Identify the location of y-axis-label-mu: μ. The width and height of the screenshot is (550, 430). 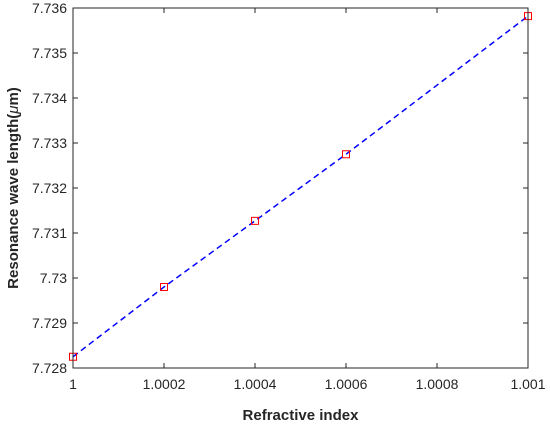
(13, 110).